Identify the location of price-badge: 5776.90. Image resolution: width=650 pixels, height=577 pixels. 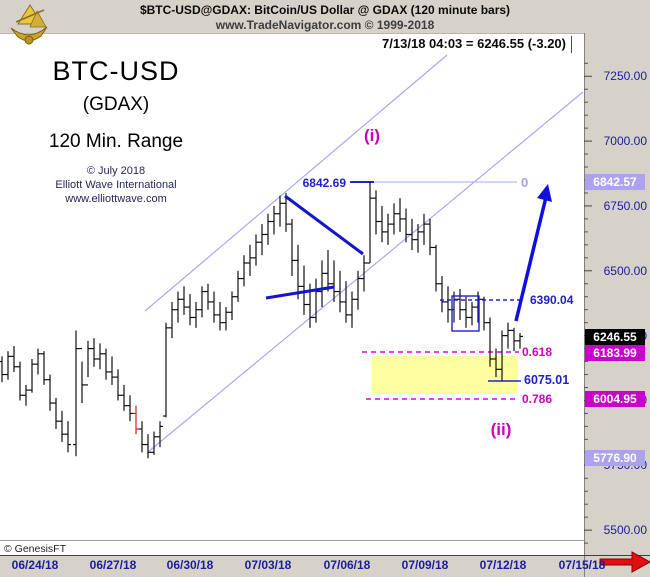
(615, 458).